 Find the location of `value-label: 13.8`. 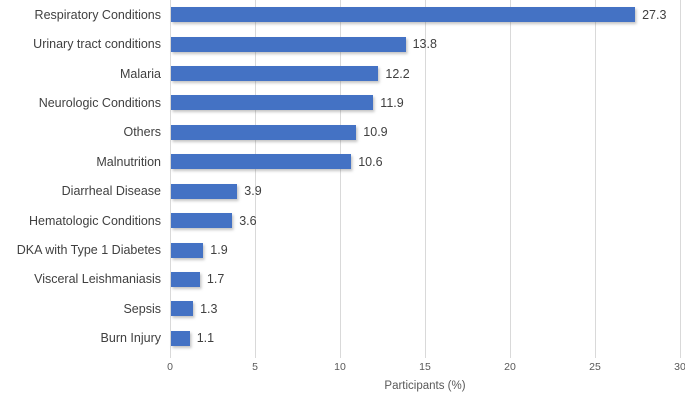

value-label: 13.8 is located at coordinates (424, 44).